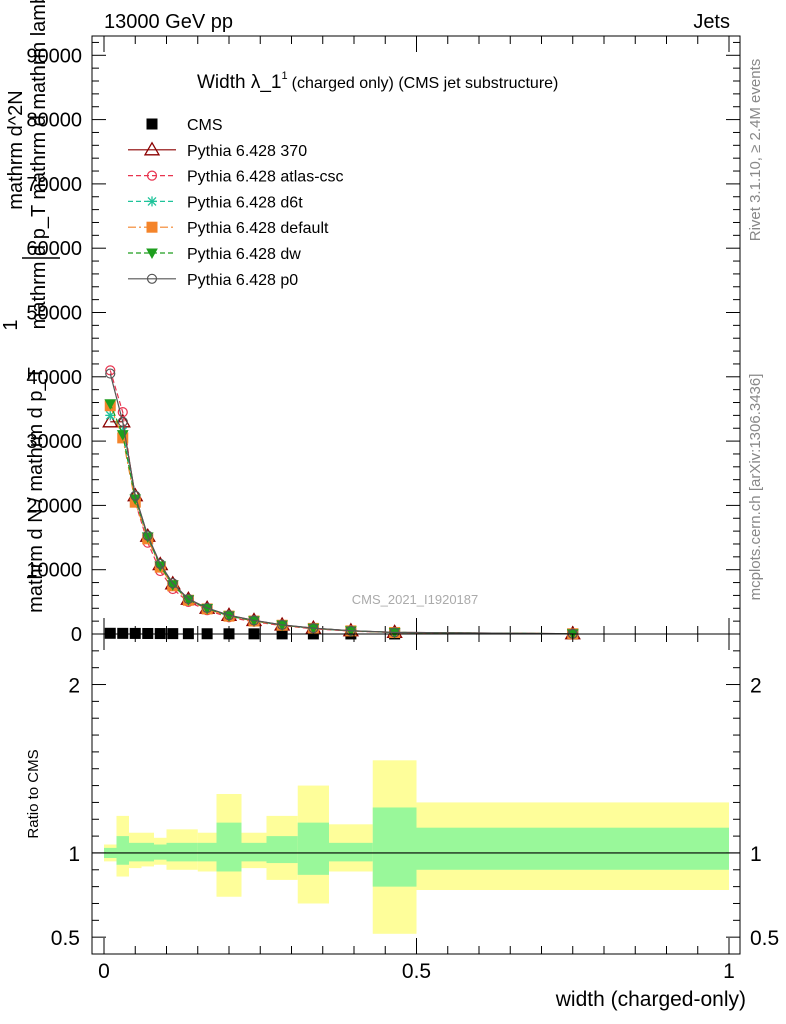 The height and width of the screenshot is (1024, 786). I want to click on x-axis-label: width (charged-only), so click(650, 999).